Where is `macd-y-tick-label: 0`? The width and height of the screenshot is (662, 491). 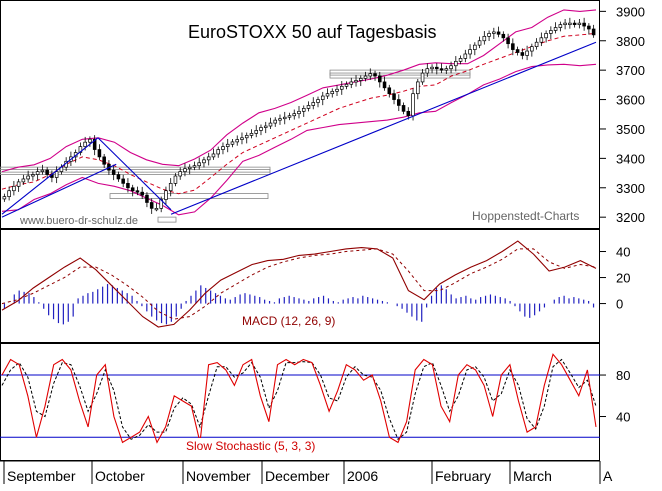
macd-y-tick-label: 0 is located at coordinates (619, 304).